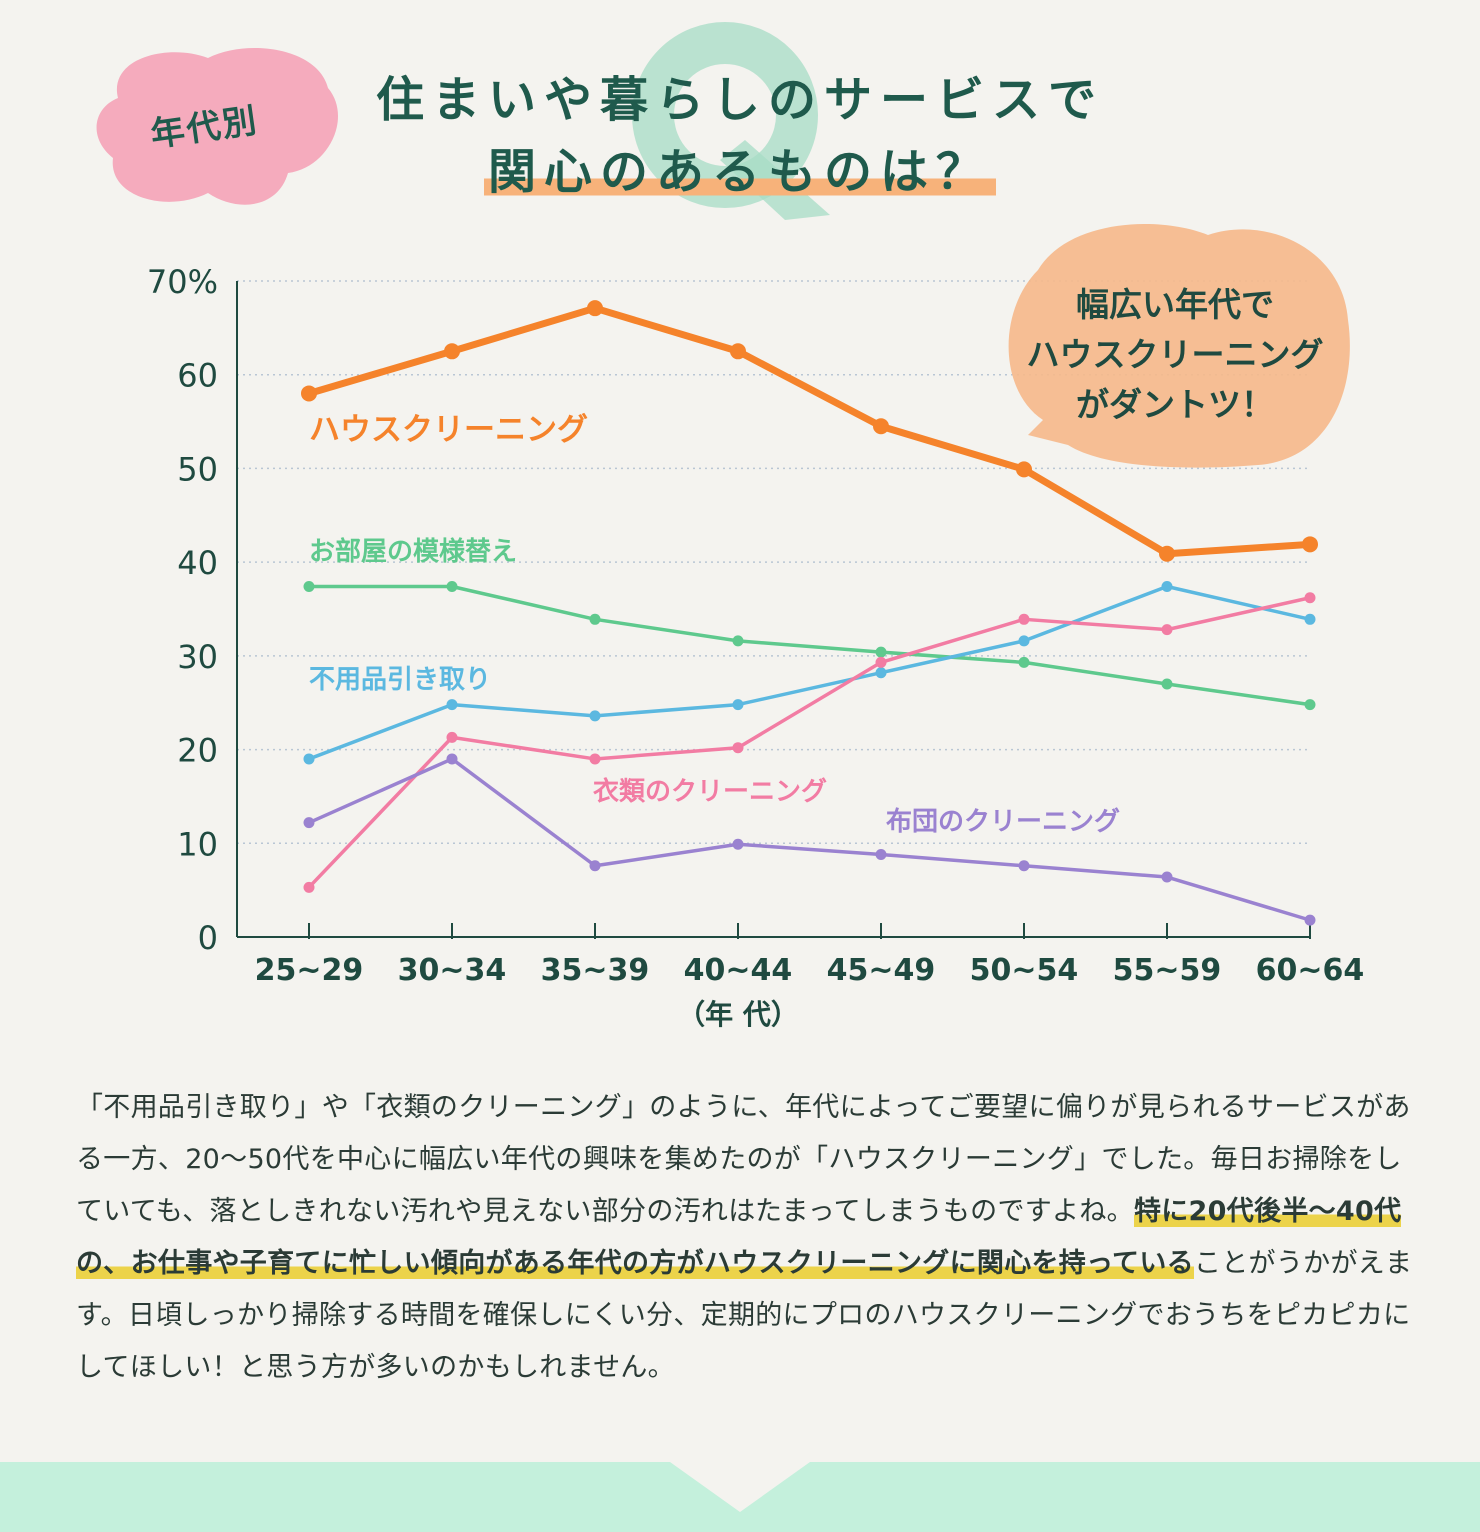 The width and height of the screenshot is (1480, 1532). I want to click on callout-line: 幅広い年代で, so click(1175, 304).